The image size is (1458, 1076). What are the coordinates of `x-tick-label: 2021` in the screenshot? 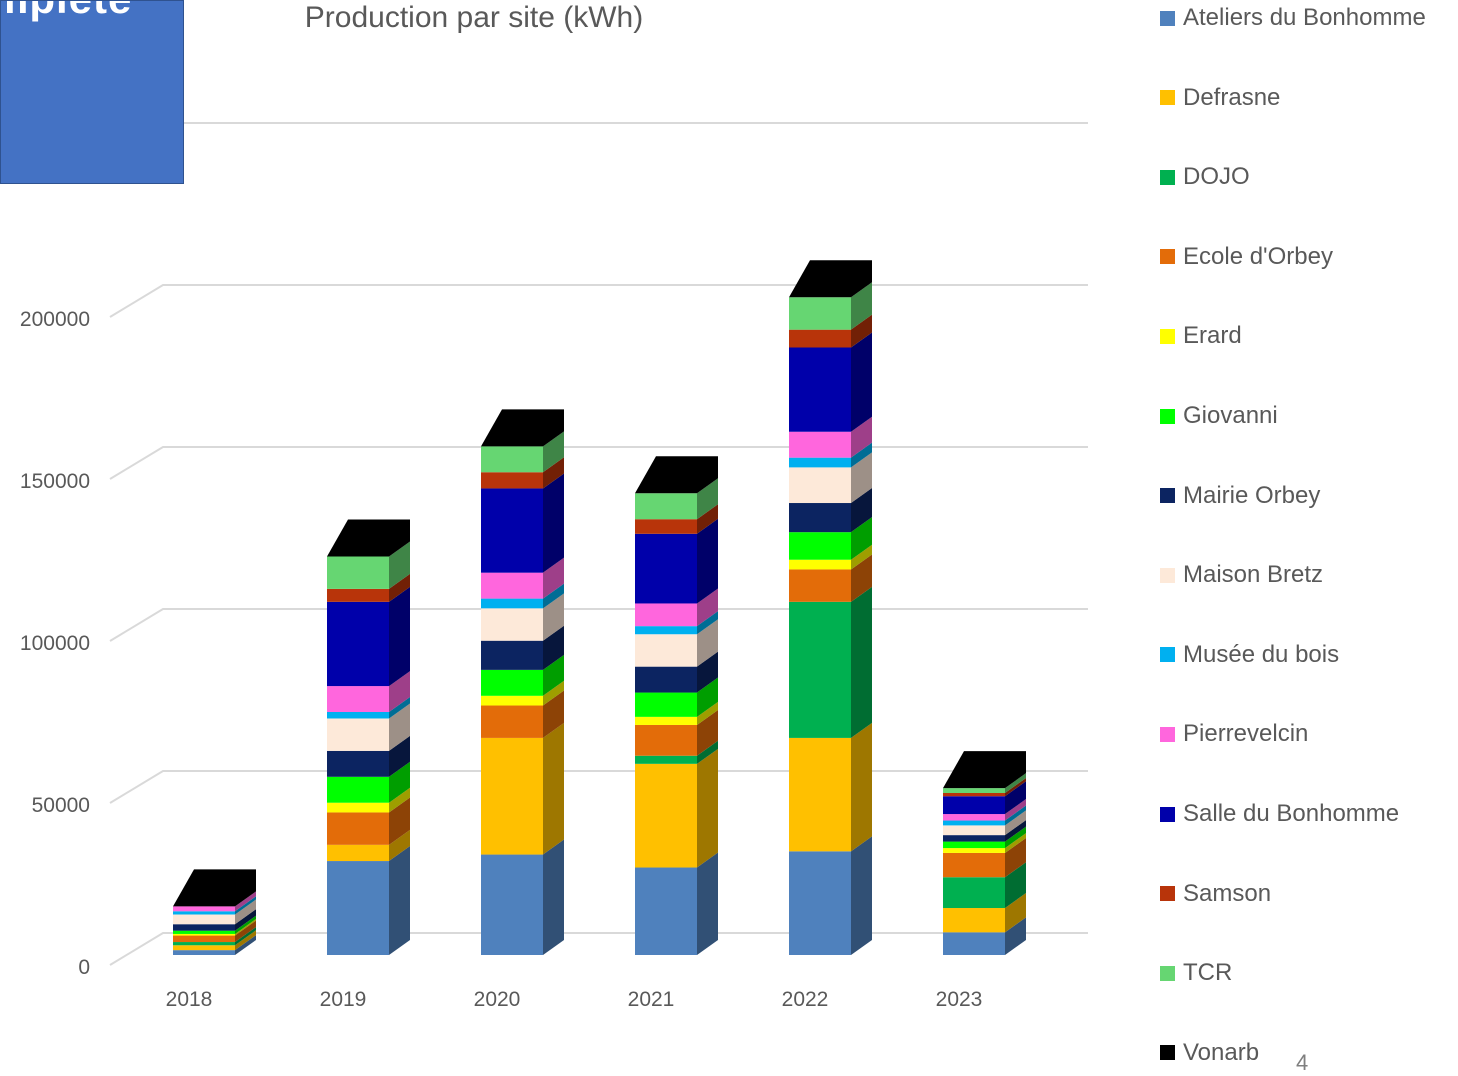 It's located at (651, 999).